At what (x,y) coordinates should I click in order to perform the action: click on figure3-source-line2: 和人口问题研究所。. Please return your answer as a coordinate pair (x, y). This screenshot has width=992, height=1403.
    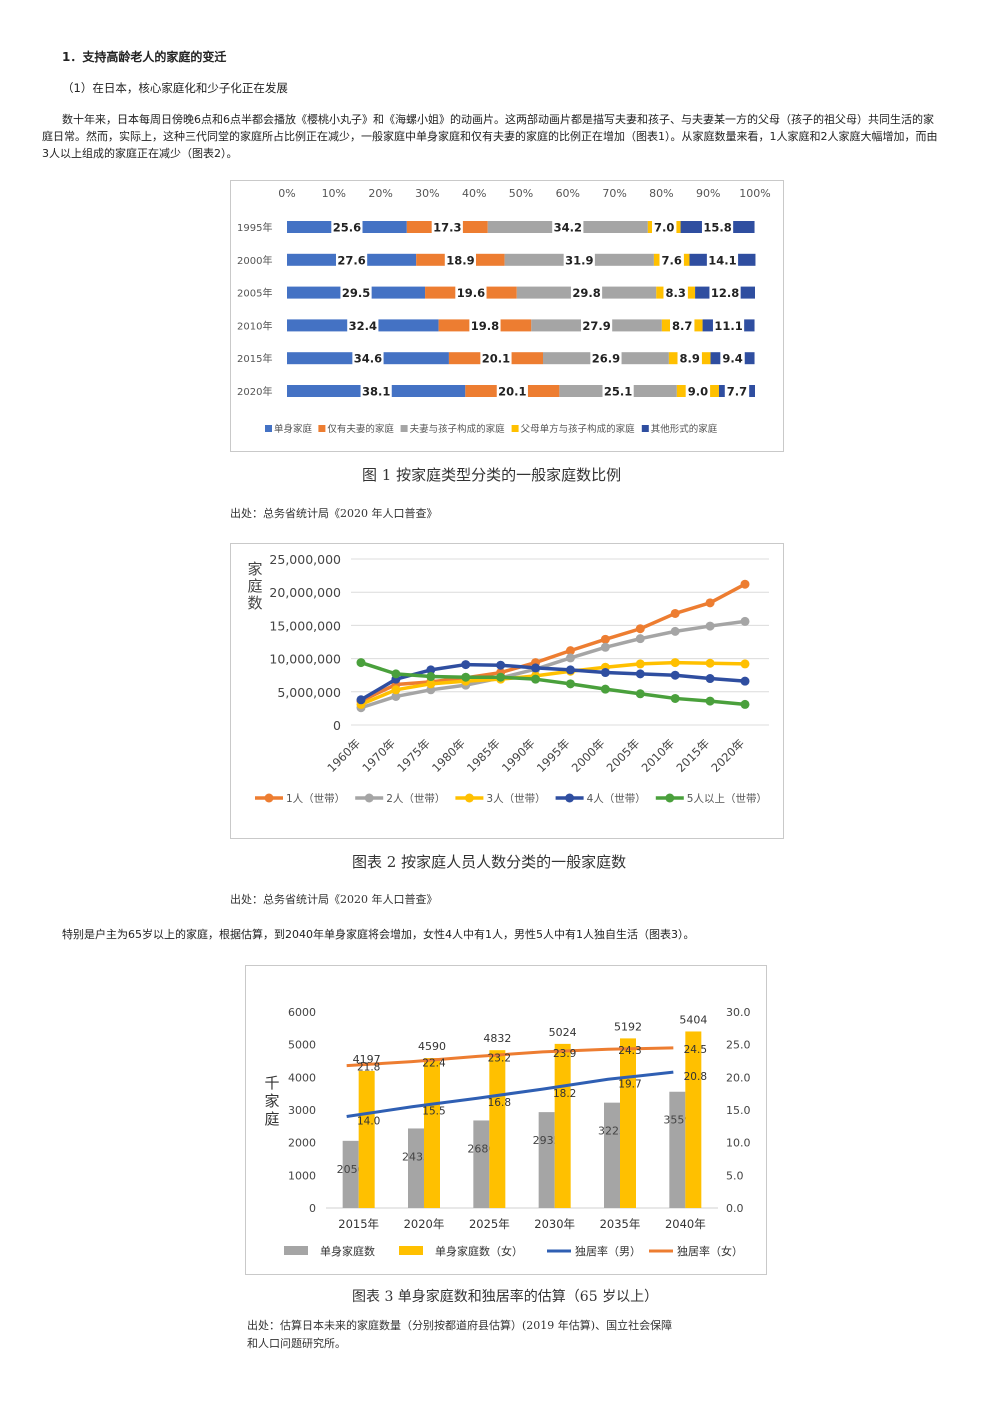
    Looking at the image, I should click on (296, 1343).